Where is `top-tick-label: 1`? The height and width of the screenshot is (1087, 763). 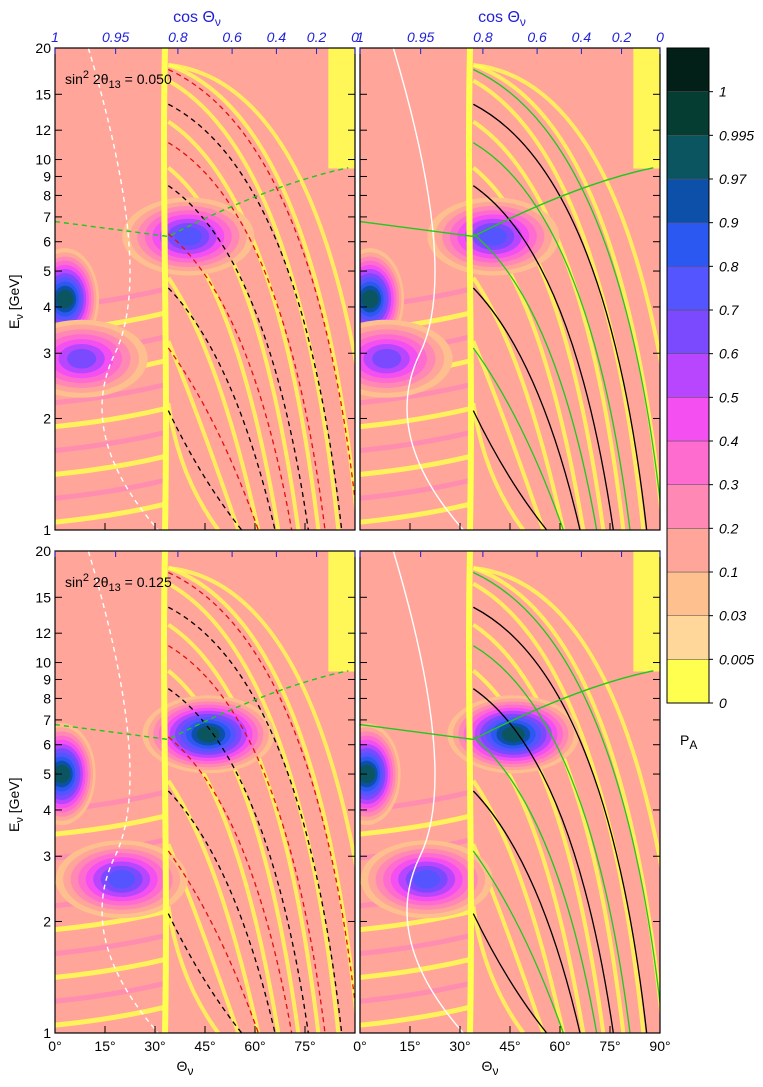 top-tick-label: 1 is located at coordinates (55, 37).